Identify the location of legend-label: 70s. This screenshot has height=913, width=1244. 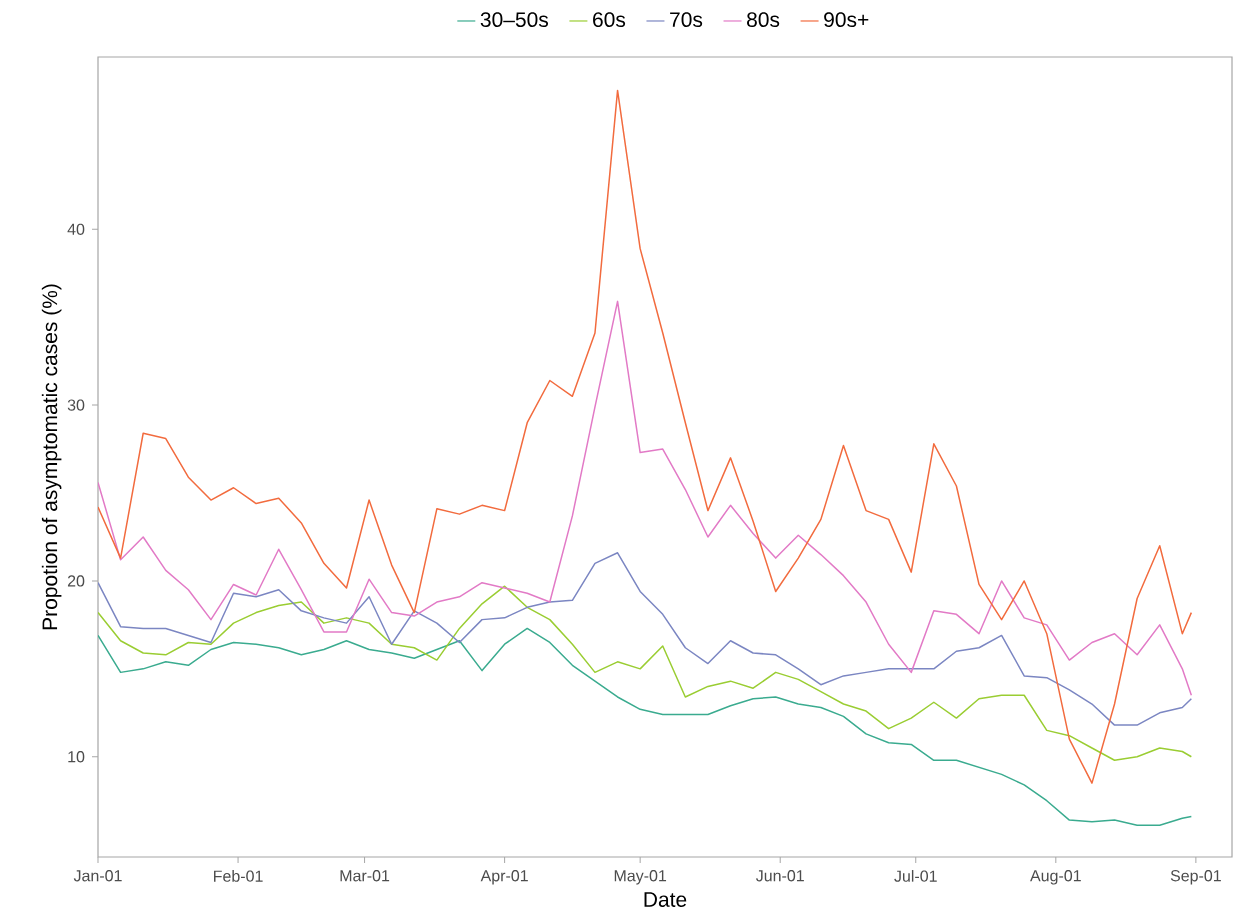
(686, 20).